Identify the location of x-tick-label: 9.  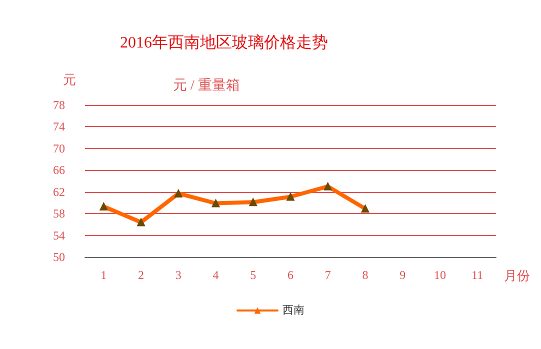
(403, 275).